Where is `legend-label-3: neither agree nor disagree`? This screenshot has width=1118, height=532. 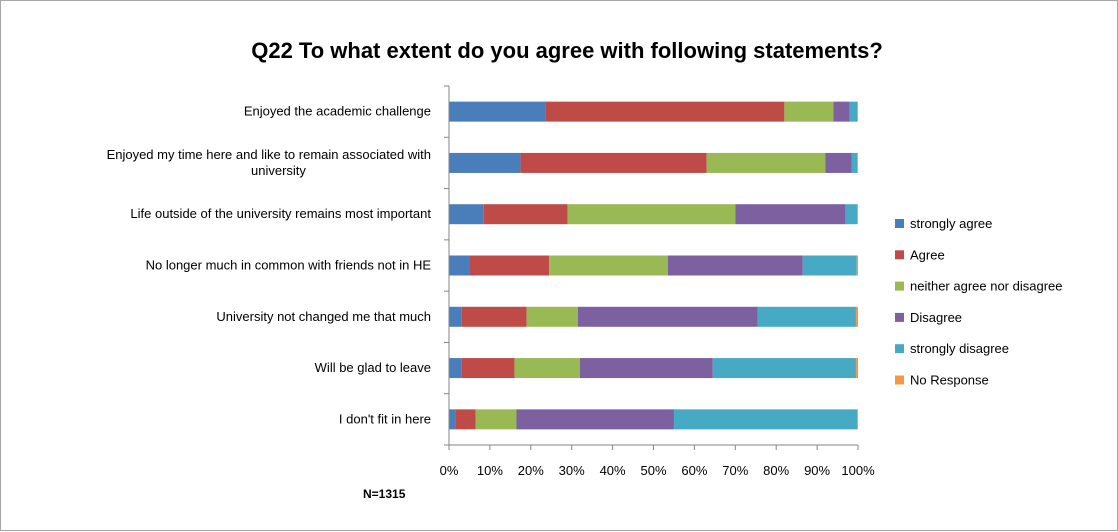 legend-label-3: neither agree nor disagree is located at coordinates (986, 286).